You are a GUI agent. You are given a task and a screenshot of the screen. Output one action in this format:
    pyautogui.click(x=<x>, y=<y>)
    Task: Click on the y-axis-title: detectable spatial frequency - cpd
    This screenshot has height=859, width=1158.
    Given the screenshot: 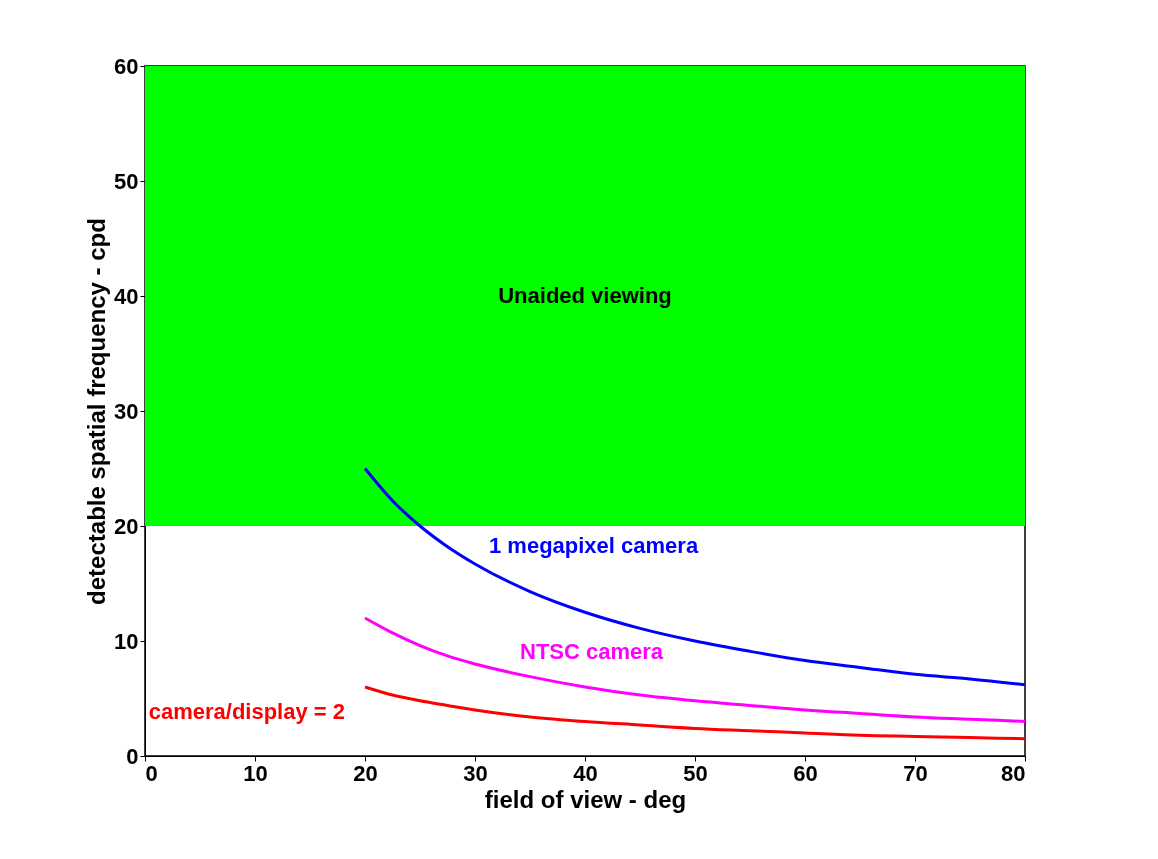 What is the action you would take?
    pyautogui.click(x=97, y=411)
    